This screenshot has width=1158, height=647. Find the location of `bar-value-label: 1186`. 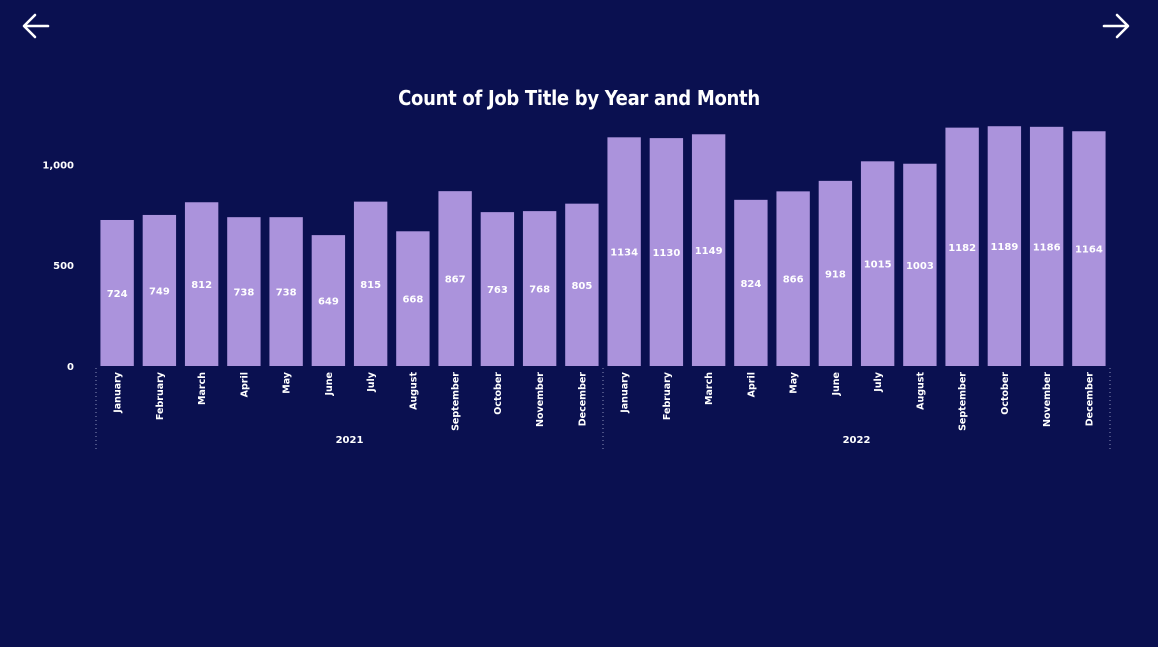

bar-value-label: 1186 is located at coordinates (1047, 247).